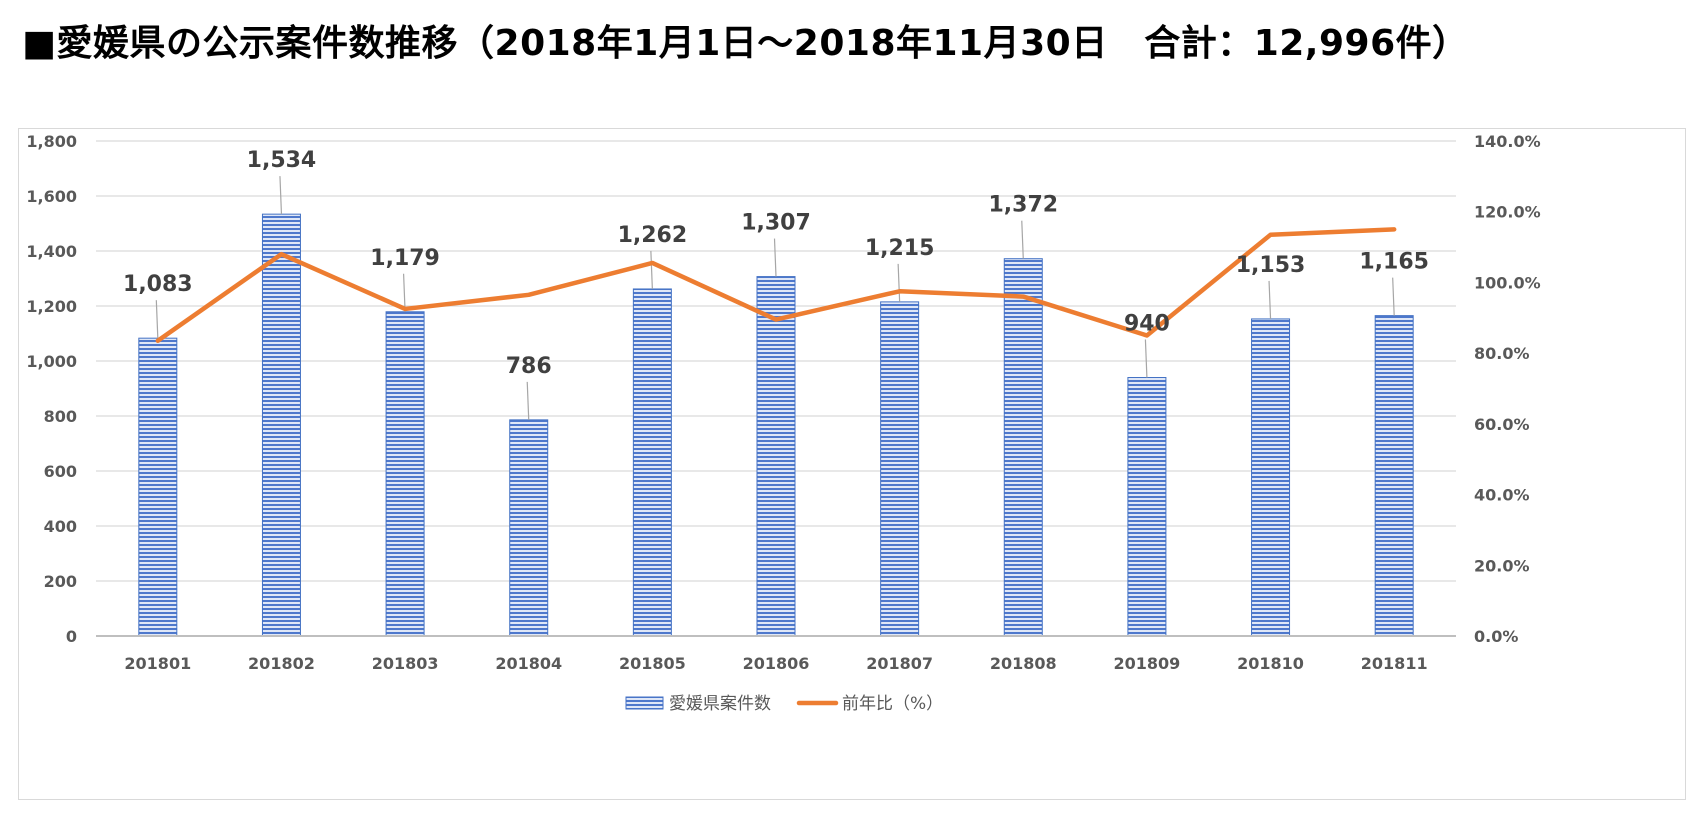 This screenshot has height=814, width=1706. Describe the element at coordinates (405, 258) in the screenshot. I see `bar-data-label: 1,179` at that location.